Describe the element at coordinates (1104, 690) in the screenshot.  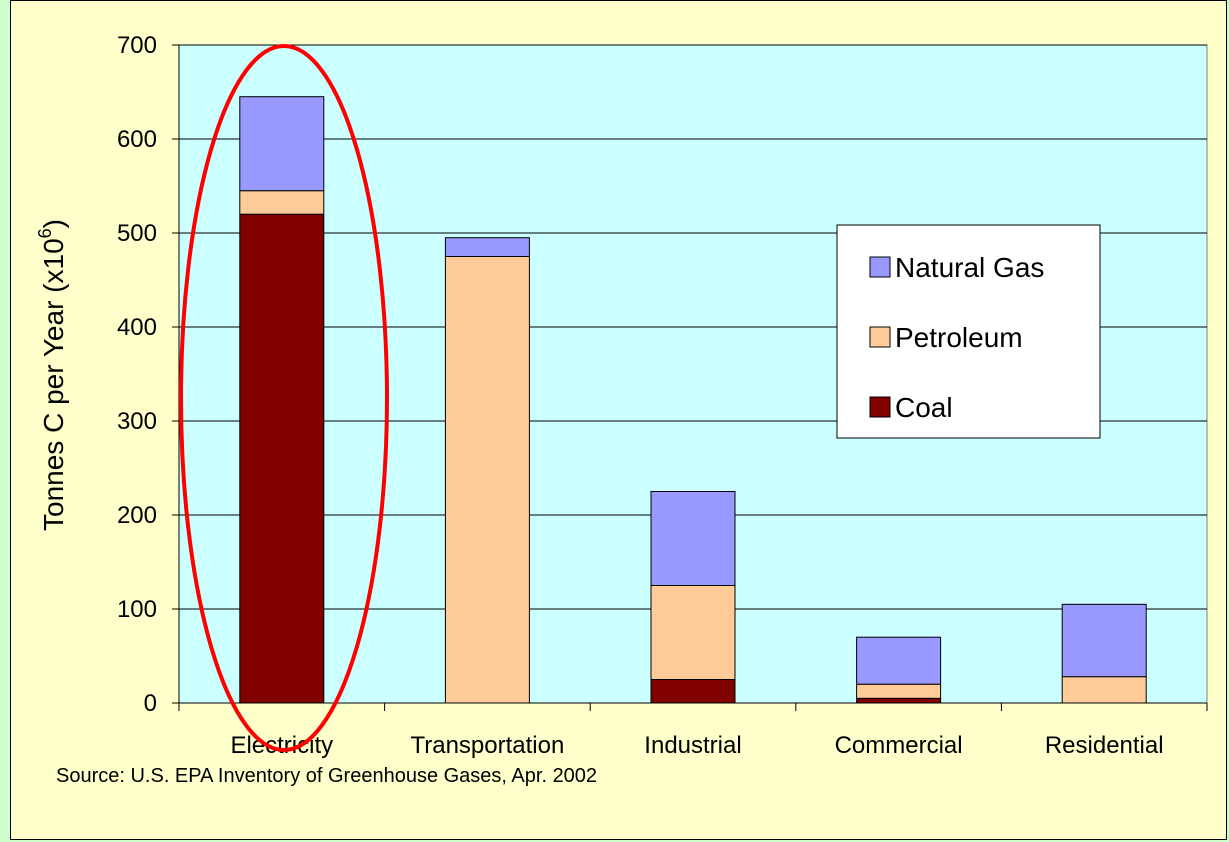
I see `bar-segment-petroleum-residential` at that location.